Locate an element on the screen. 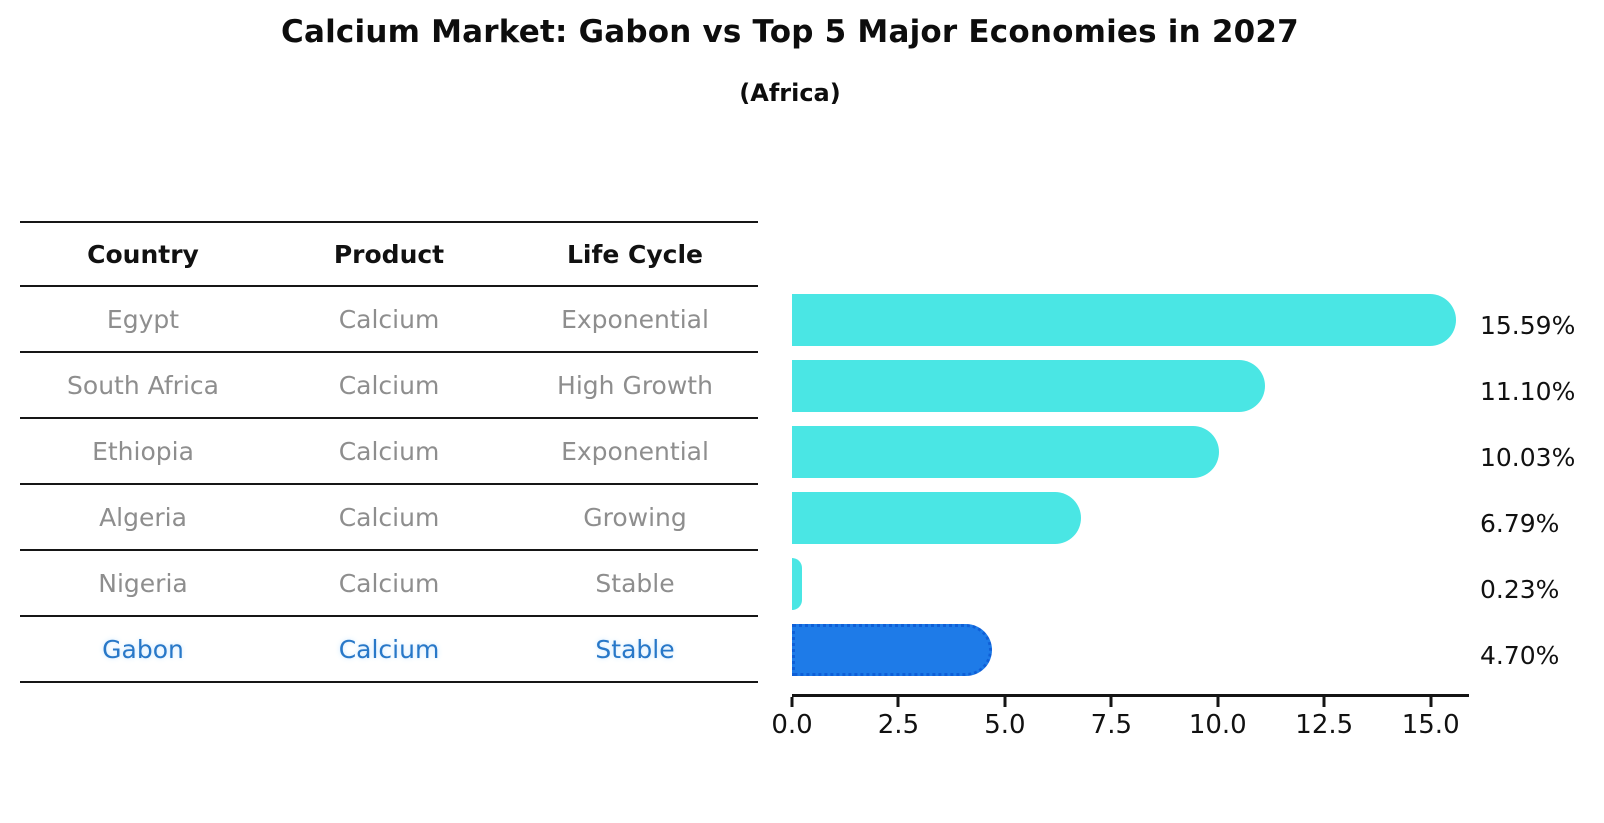  bar-value-label-ethiopia: 10.03% is located at coordinates (1528, 457).